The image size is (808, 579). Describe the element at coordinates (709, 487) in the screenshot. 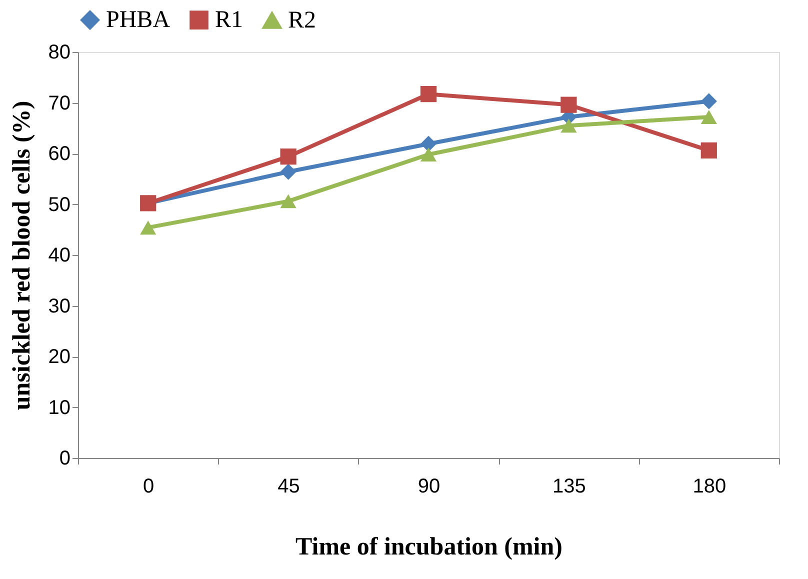

I see `x-tick-label: 180` at that location.